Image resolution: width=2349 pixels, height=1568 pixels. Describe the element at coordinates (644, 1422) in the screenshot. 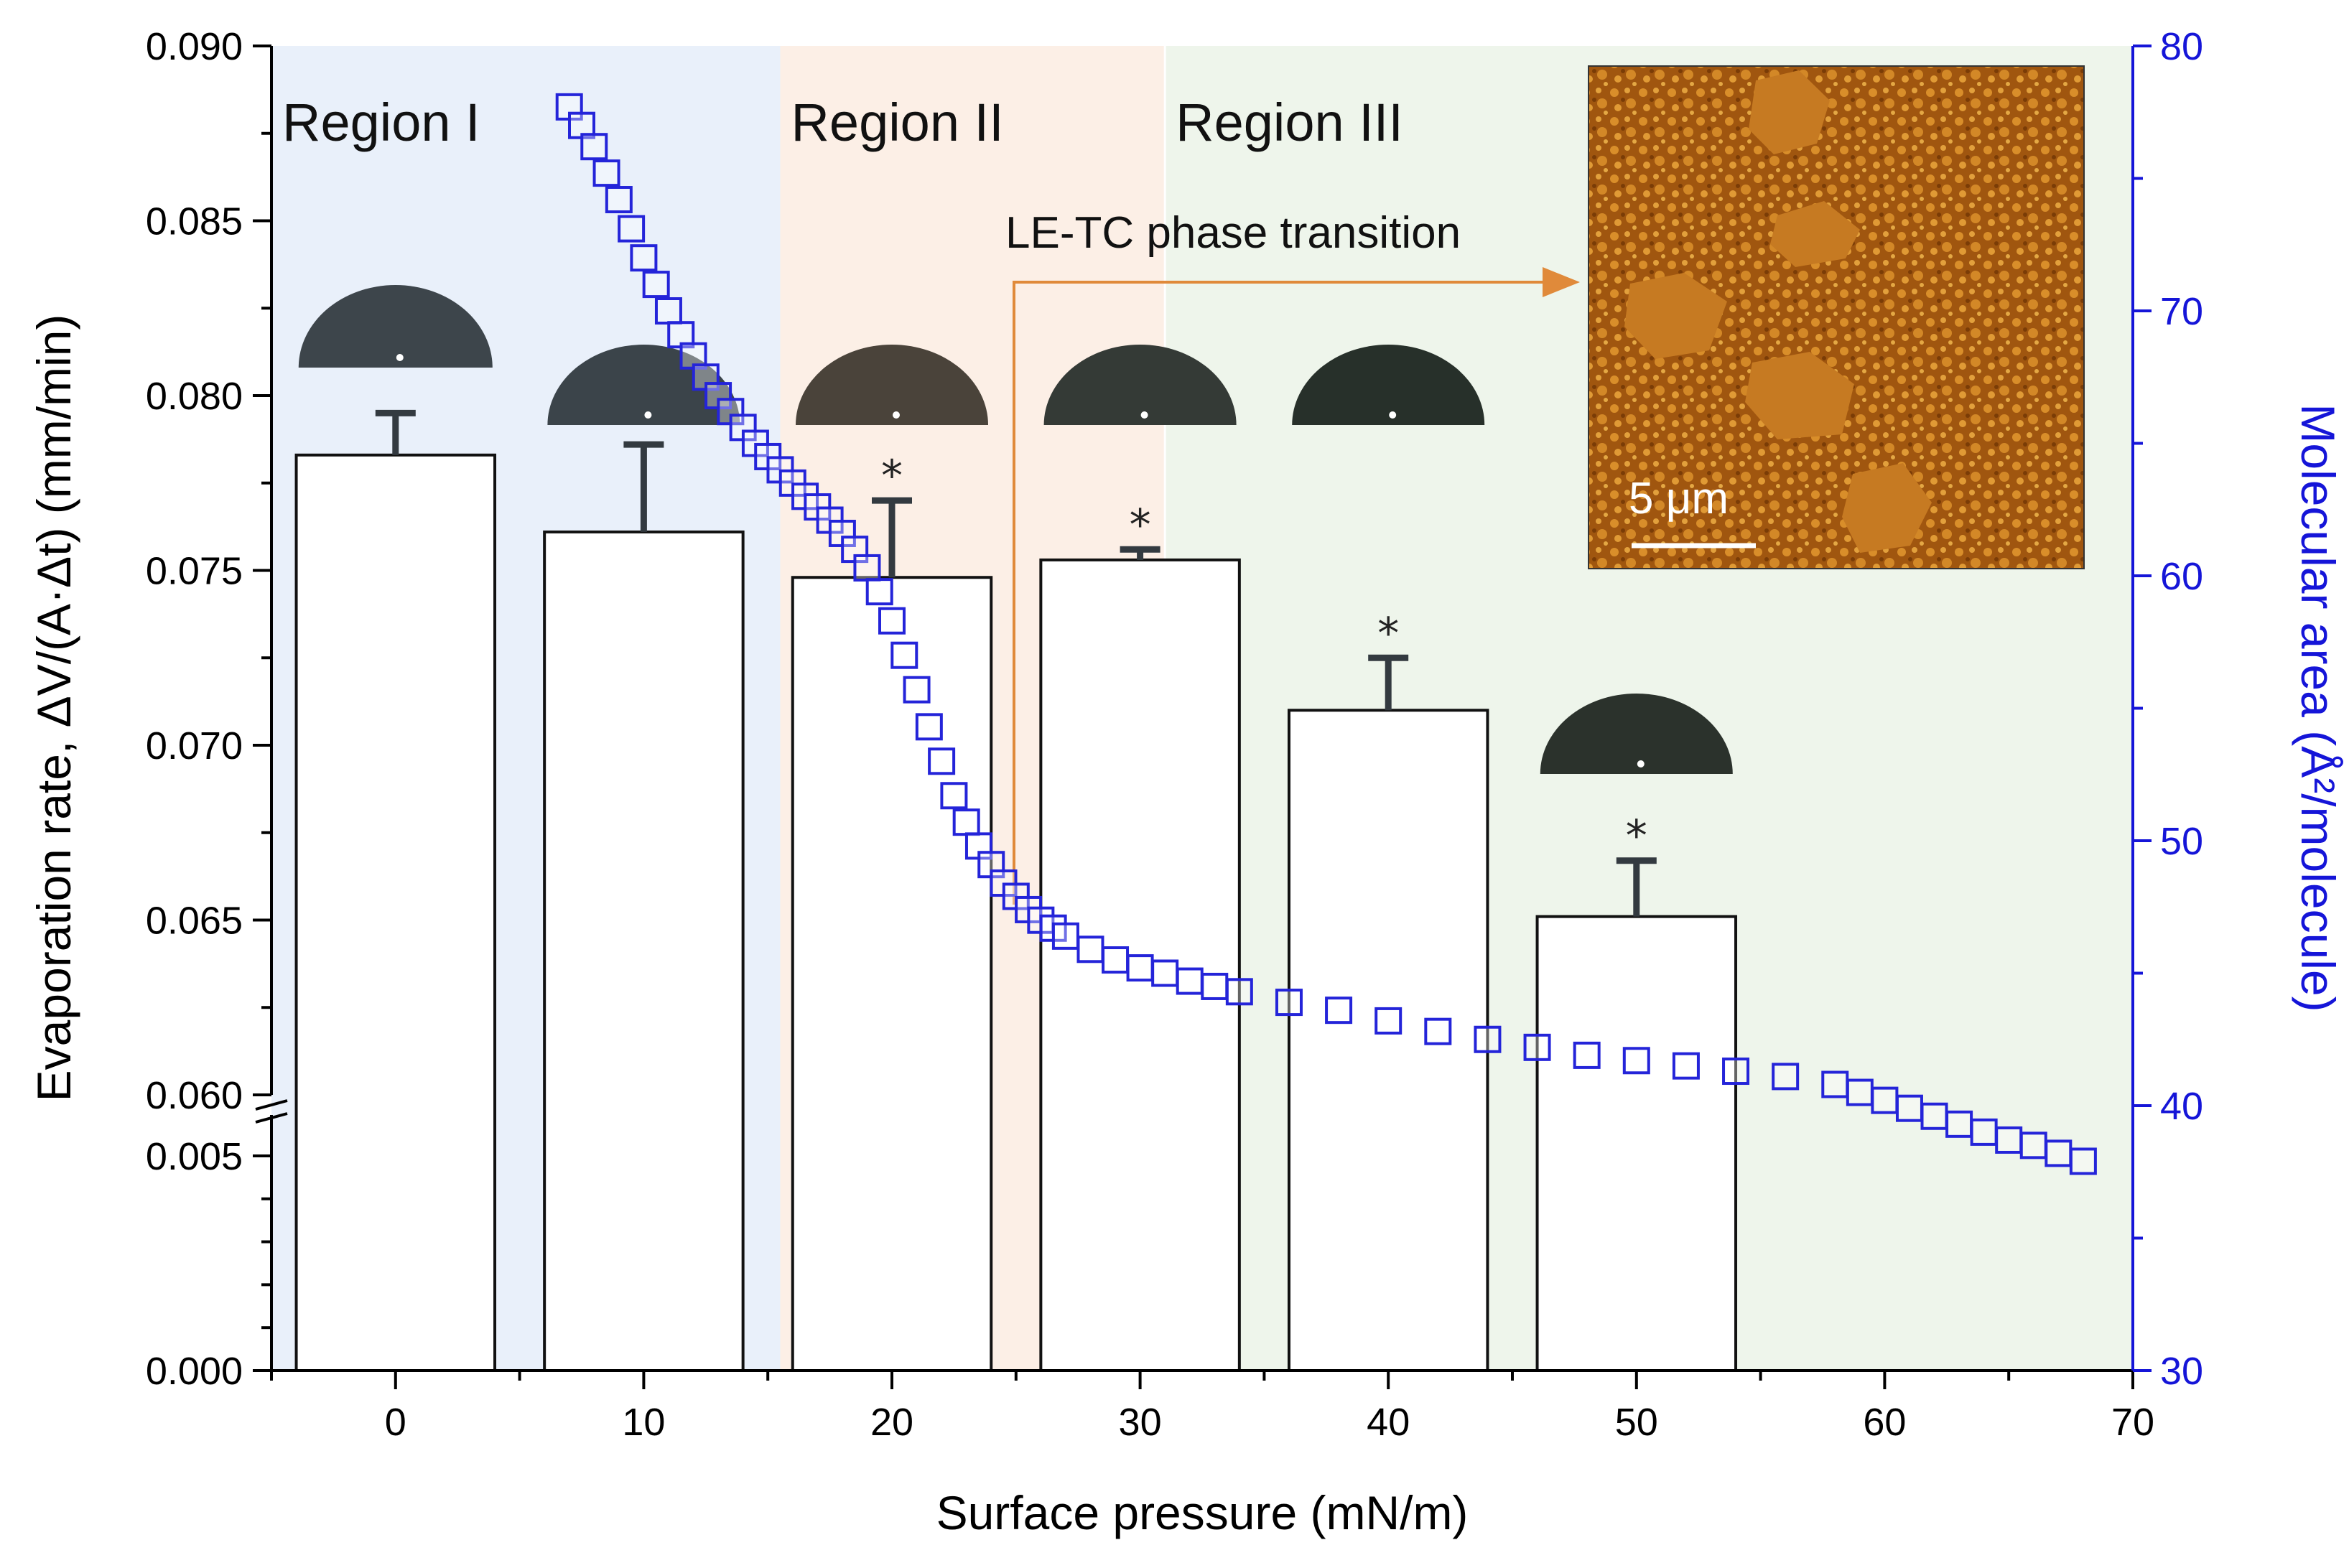

I see `x-tick-label: 10` at that location.